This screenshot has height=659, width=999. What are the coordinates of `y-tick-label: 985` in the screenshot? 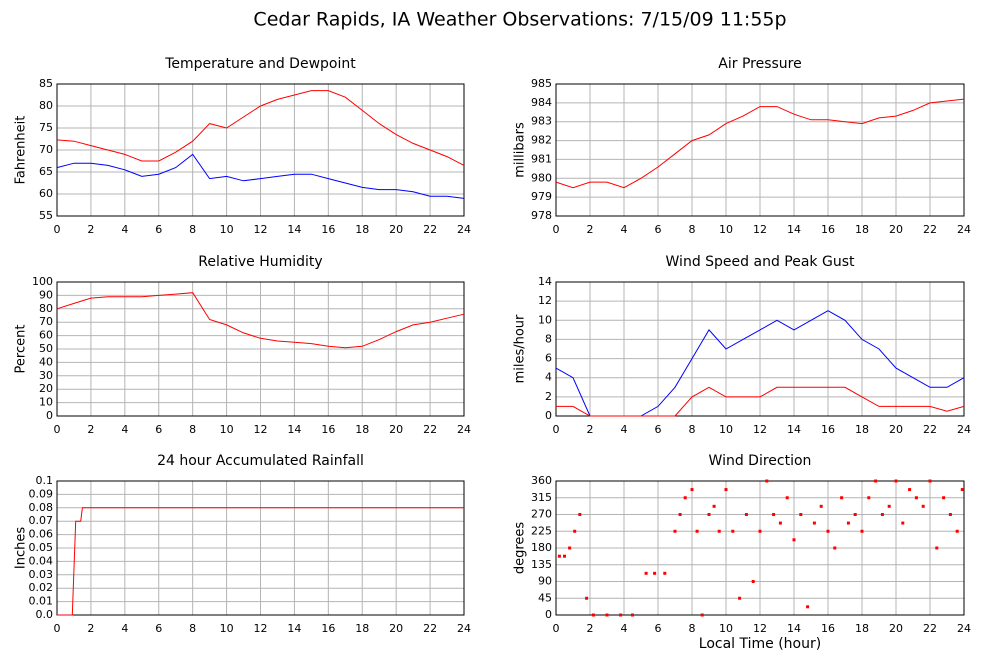 It's located at (541, 83).